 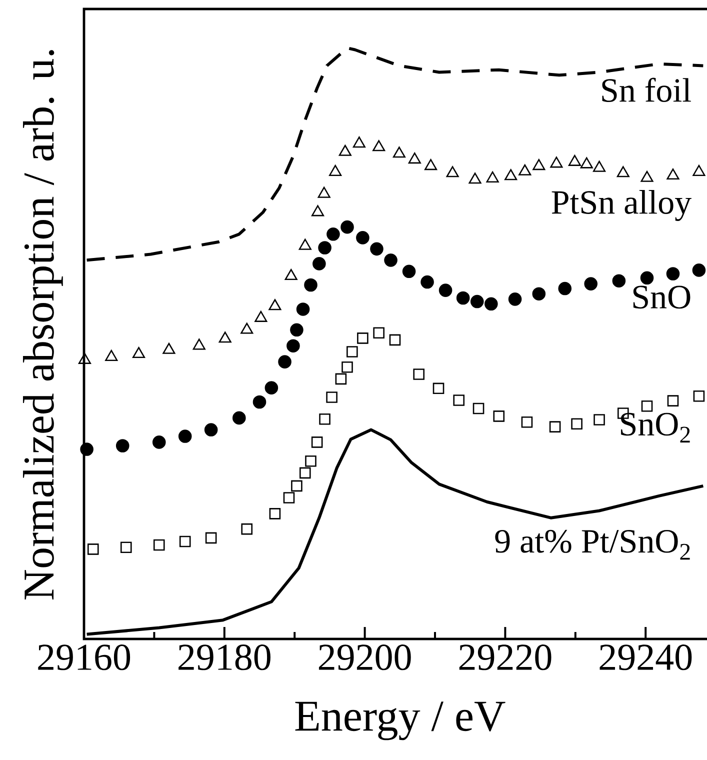 What do you see at coordinates (224, 657) in the screenshot?
I see `x-tick-label: 29180` at bounding box center [224, 657].